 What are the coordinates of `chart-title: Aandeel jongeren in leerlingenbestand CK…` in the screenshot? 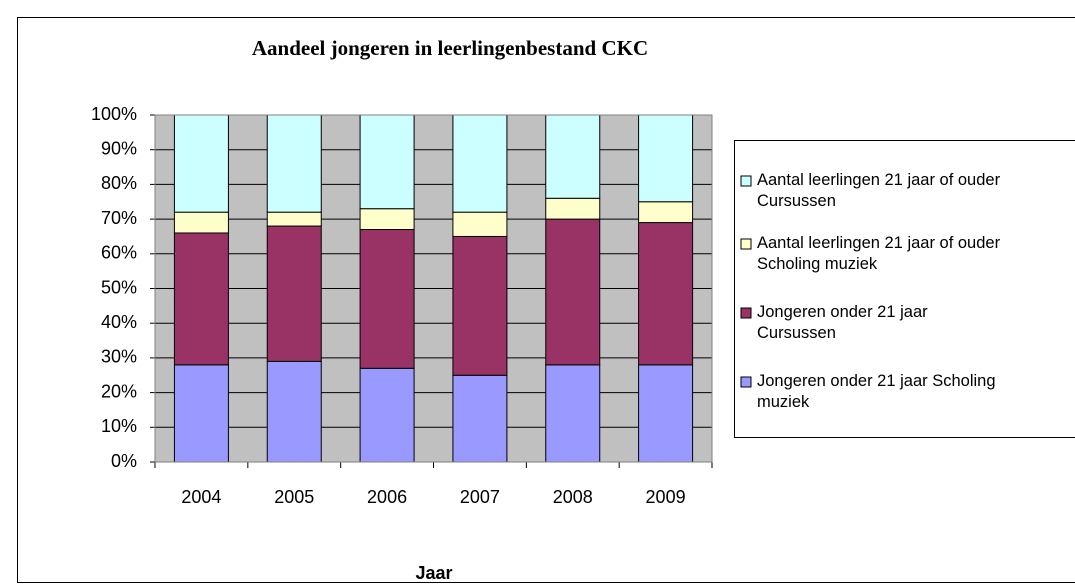 It's located at (450, 48).